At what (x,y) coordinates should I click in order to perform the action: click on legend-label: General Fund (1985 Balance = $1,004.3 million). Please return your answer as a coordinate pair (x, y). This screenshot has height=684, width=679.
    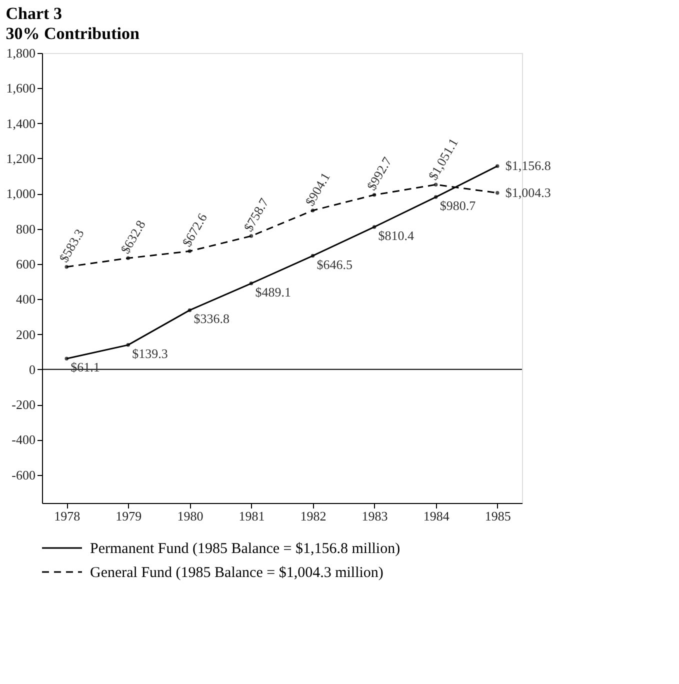
    Looking at the image, I should click on (237, 573).